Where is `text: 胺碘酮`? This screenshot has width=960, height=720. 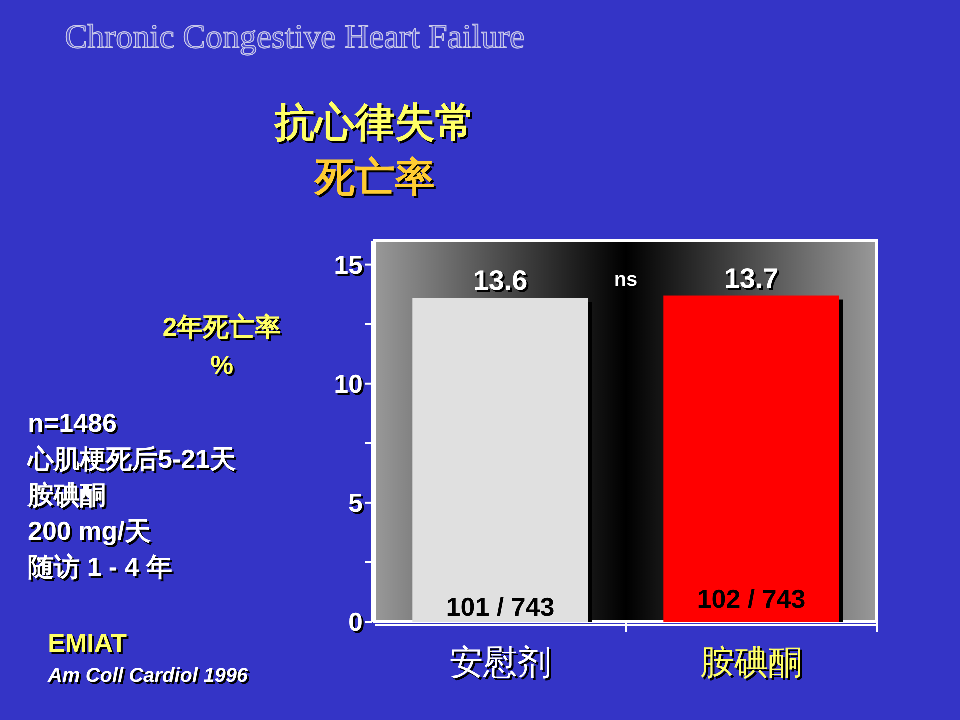
text: 胺碘酮 is located at coordinates (66, 495).